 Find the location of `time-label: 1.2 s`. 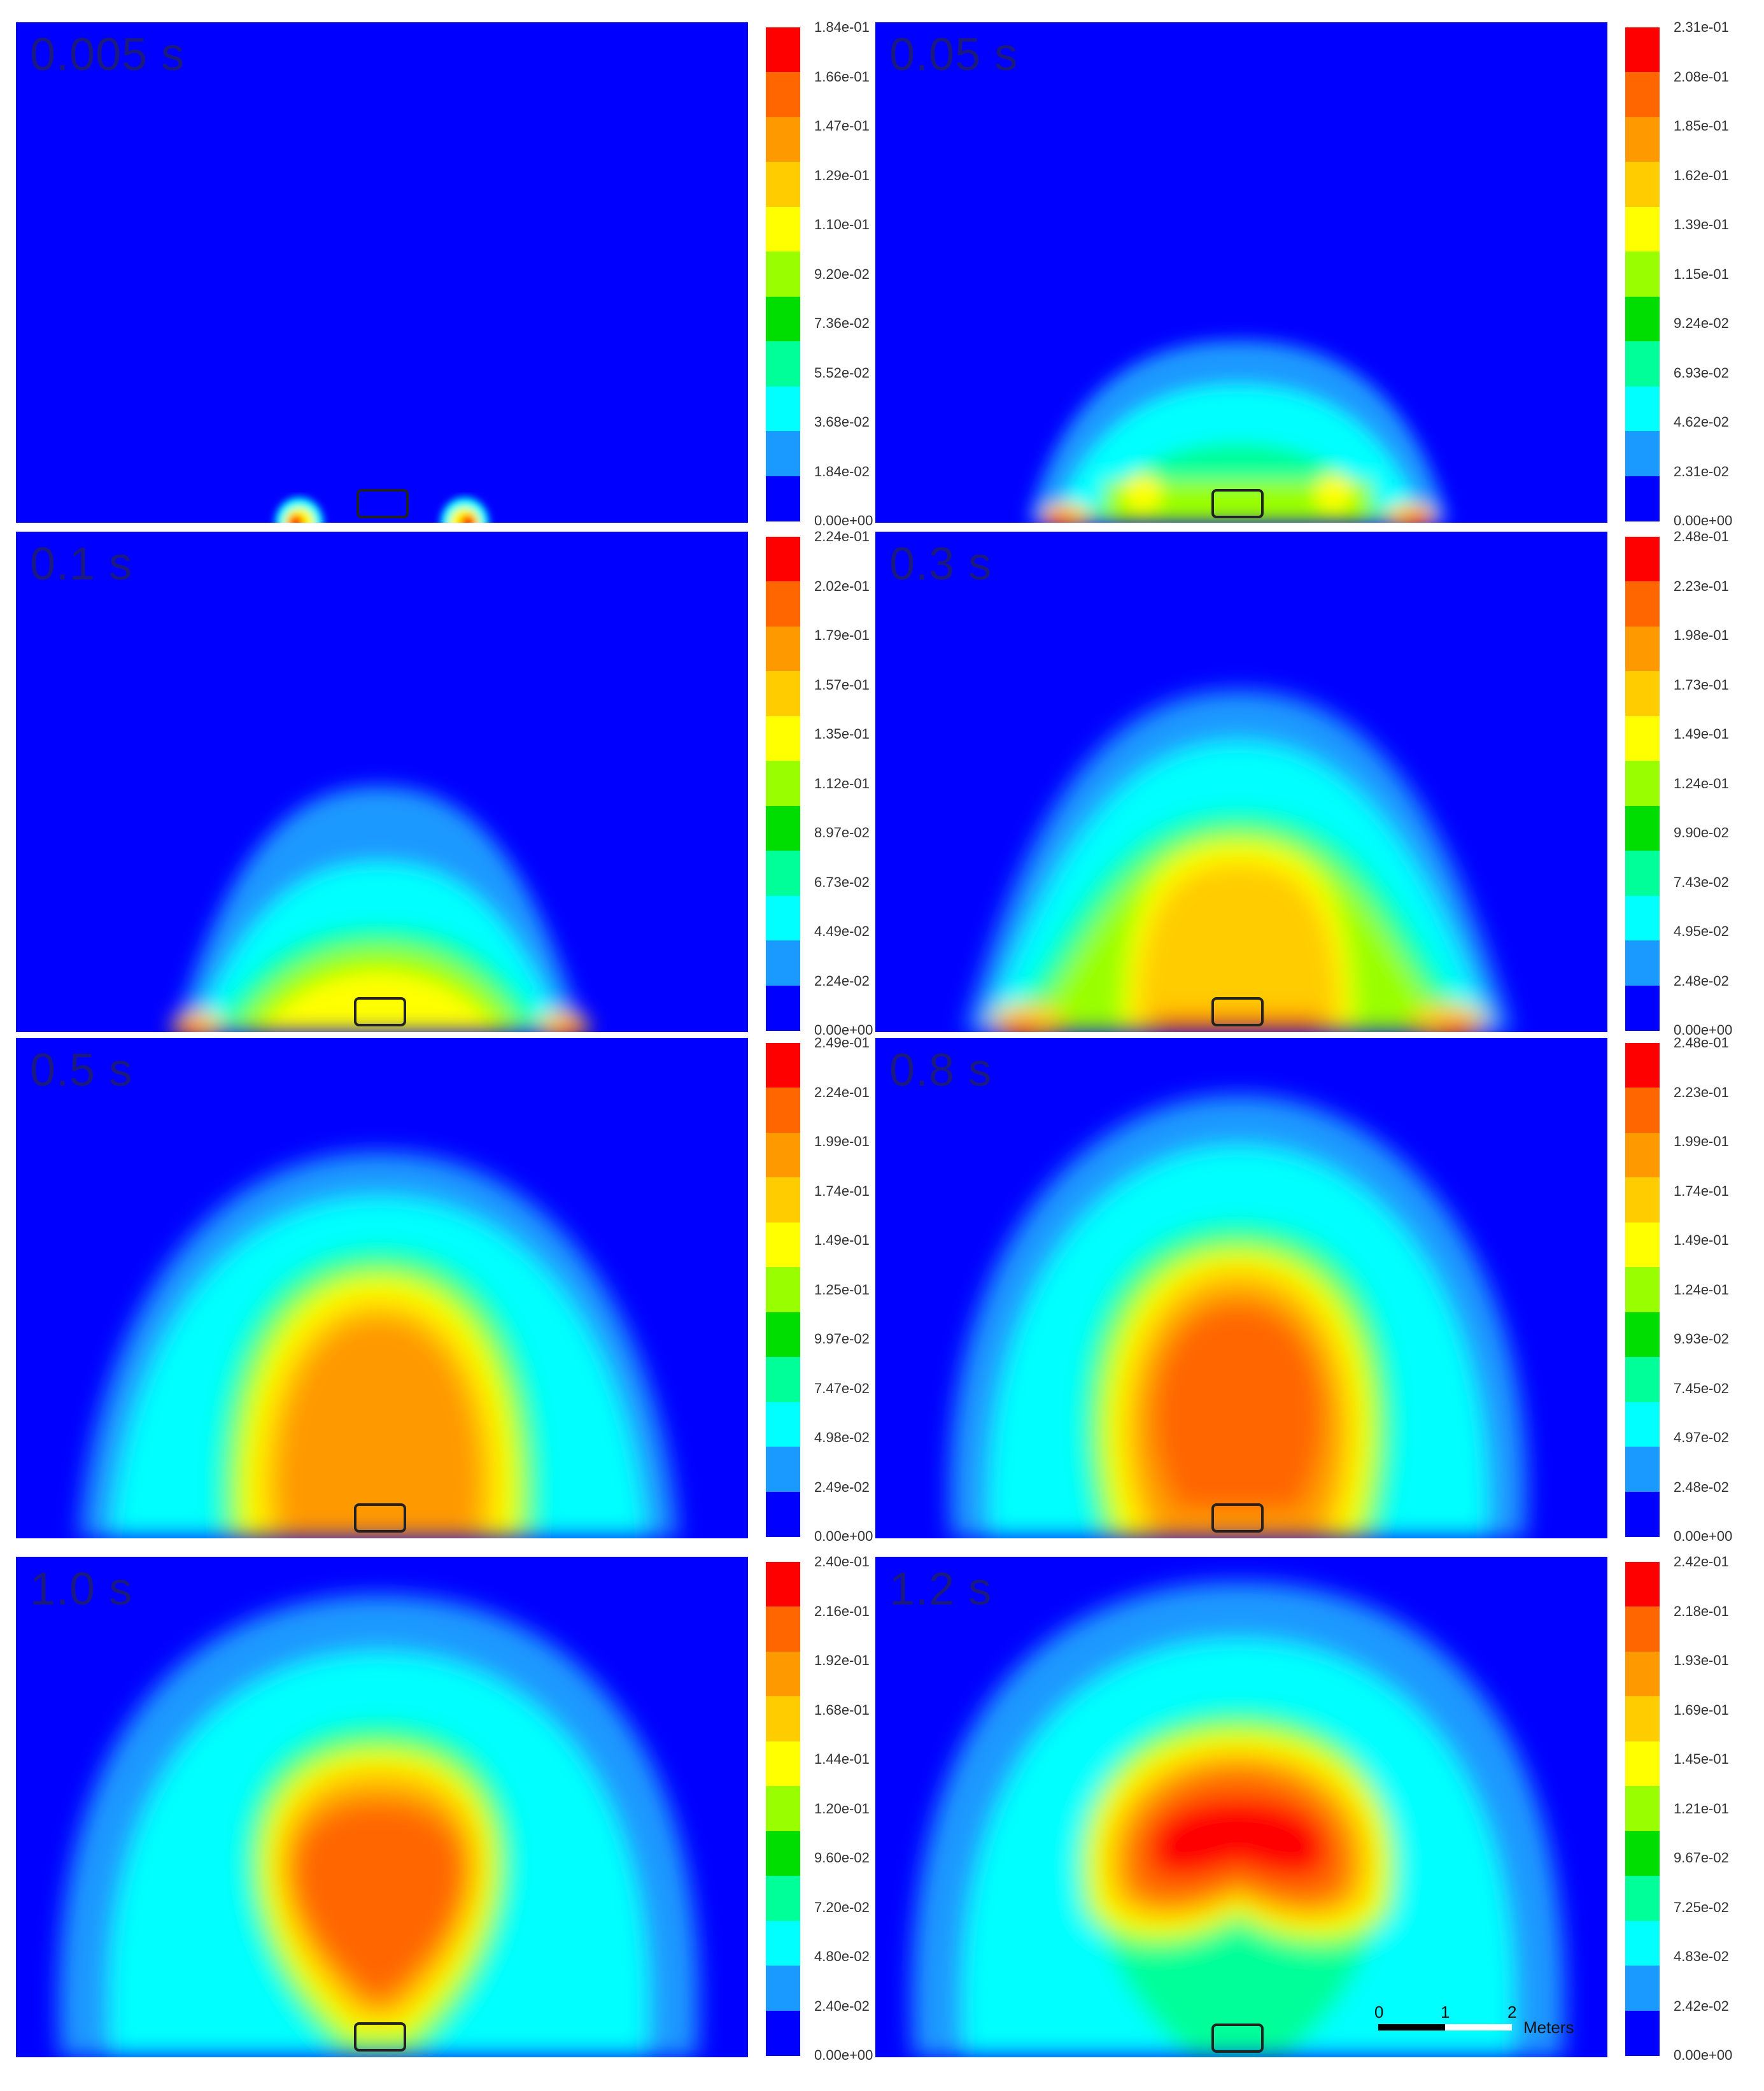

time-label: 1.2 s is located at coordinates (941, 1589).